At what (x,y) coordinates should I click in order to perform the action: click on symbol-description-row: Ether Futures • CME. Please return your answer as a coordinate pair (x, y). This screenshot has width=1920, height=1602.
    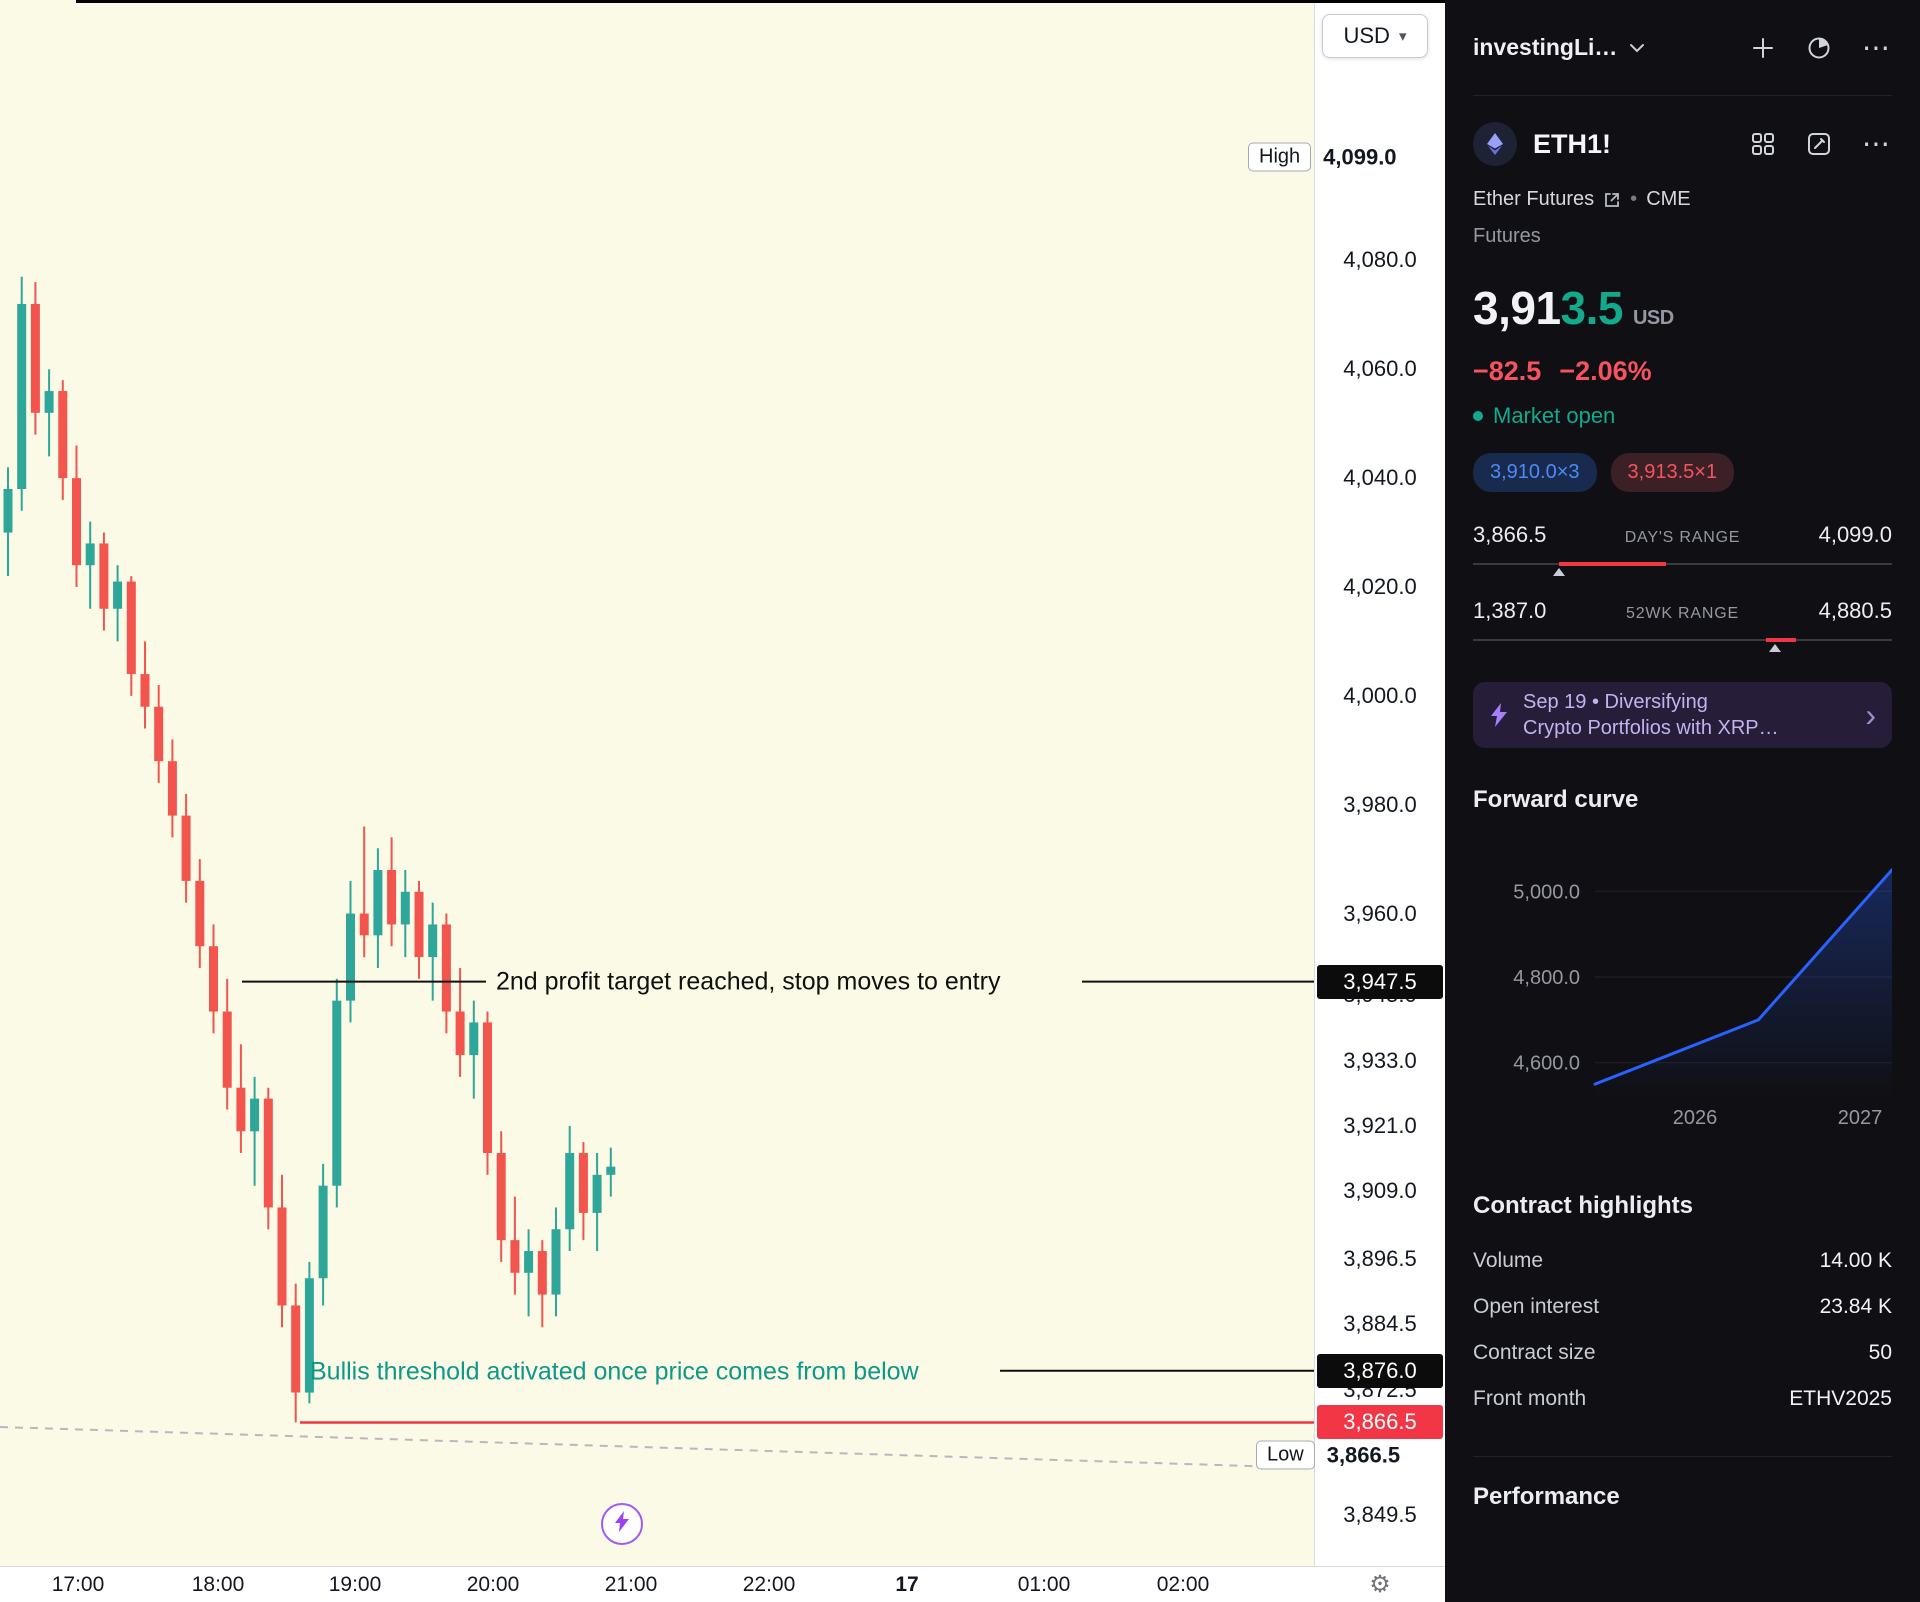
    Looking at the image, I should click on (1682, 199).